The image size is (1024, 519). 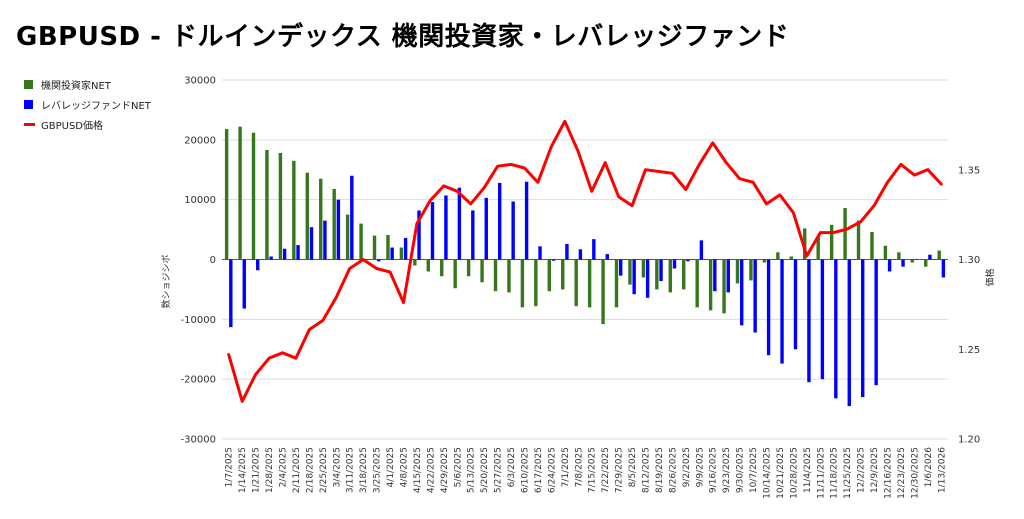 What do you see at coordinates (72, 126) in the screenshot?
I see `legend-label-price: GBPUSD価格` at bounding box center [72, 126].